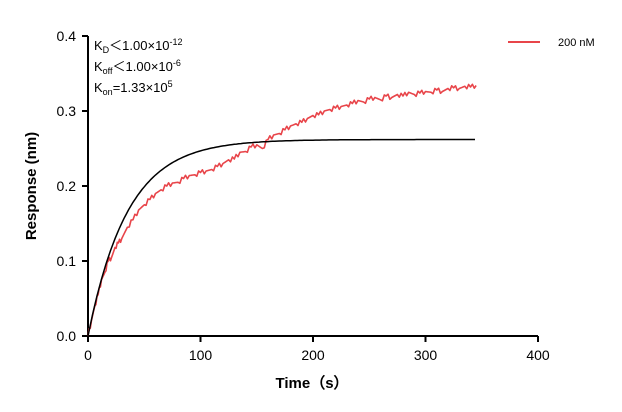  Describe the element at coordinates (426, 355) in the screenshot. I see `x-tick-label: 300` at that location.